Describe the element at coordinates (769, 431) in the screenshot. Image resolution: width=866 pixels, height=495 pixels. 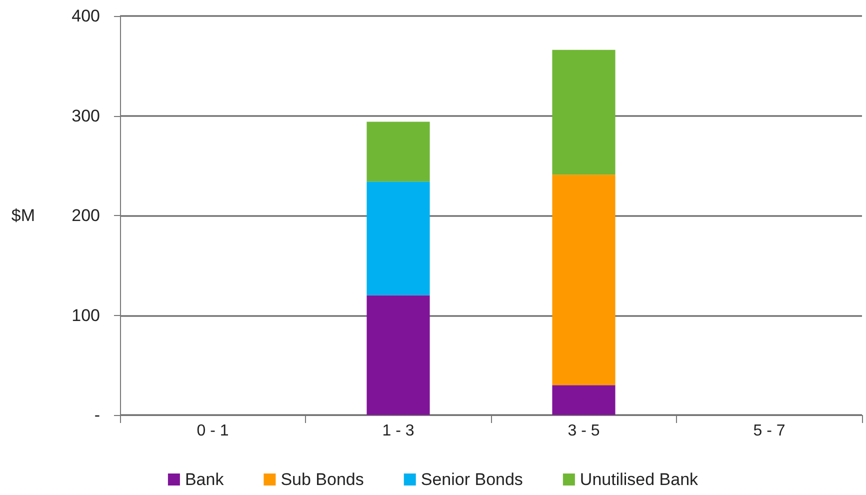
I see `x-tick-label: 5 - 7` at that location.